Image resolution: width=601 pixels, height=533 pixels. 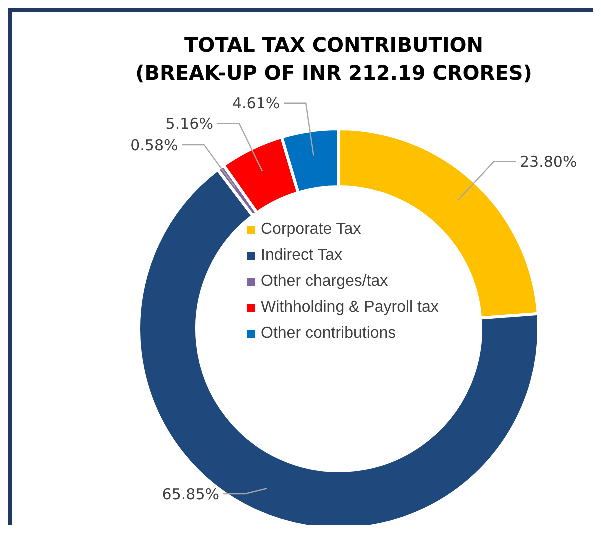 What do you see at coordinates (154, 145) in the screenshot?
I see `data-label: 0.58%` at bounding box center [154, 145].